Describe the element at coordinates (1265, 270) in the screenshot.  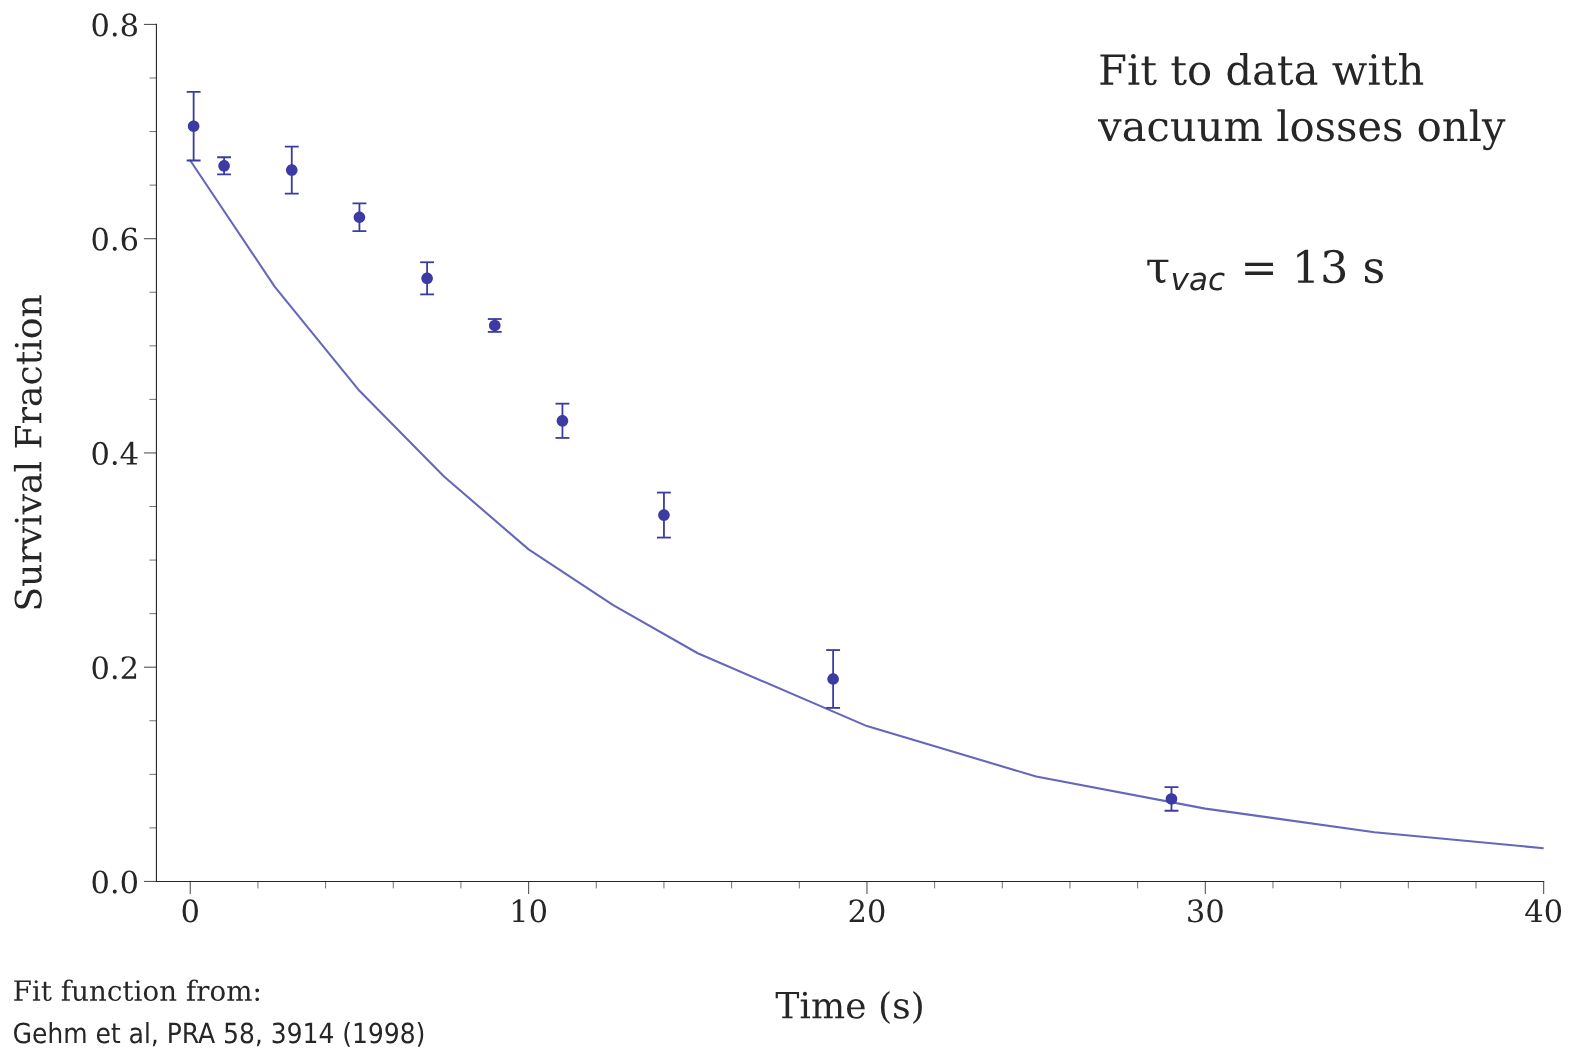
I see `annotation: τ$_{vac}$ = 13 s` at that location.